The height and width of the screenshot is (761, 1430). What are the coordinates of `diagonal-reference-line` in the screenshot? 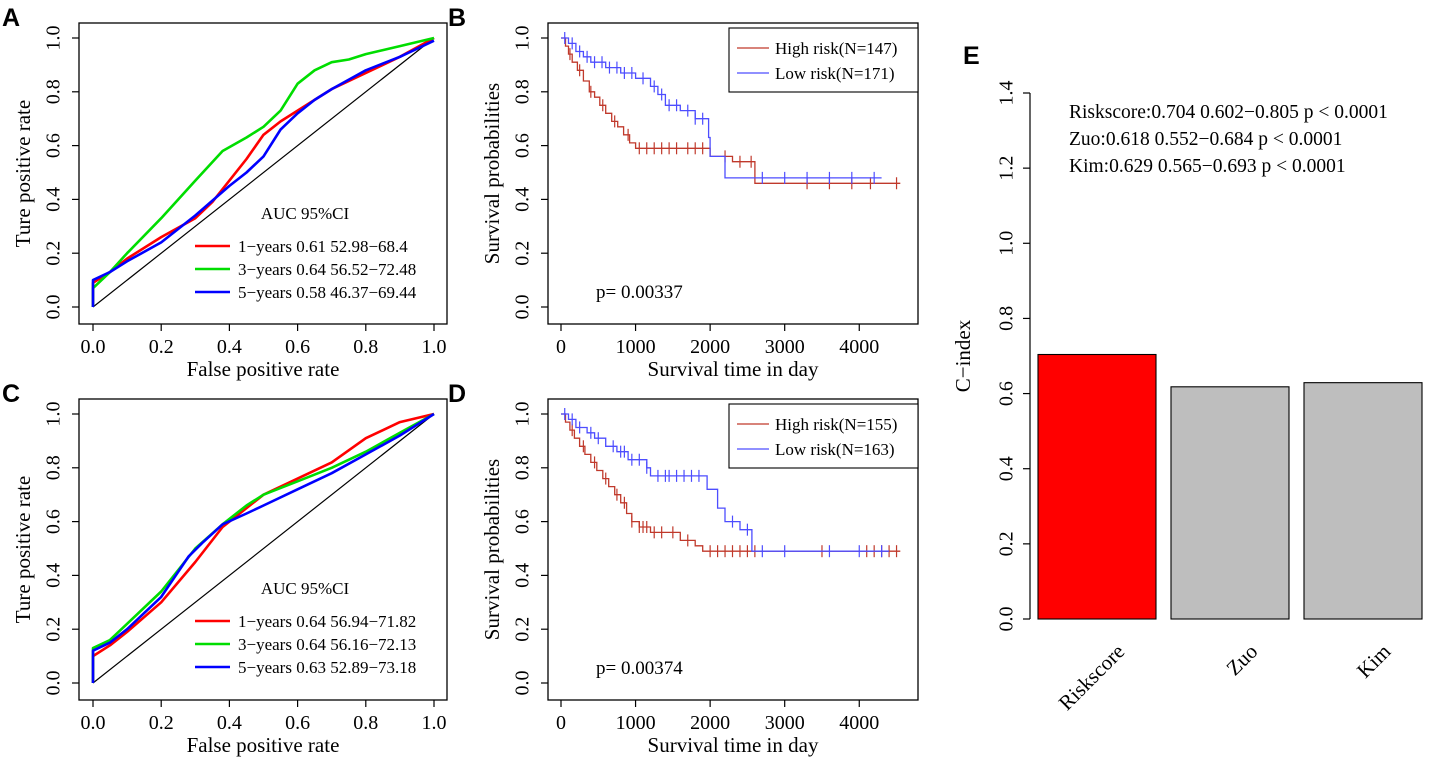 It's located at (263, 548).